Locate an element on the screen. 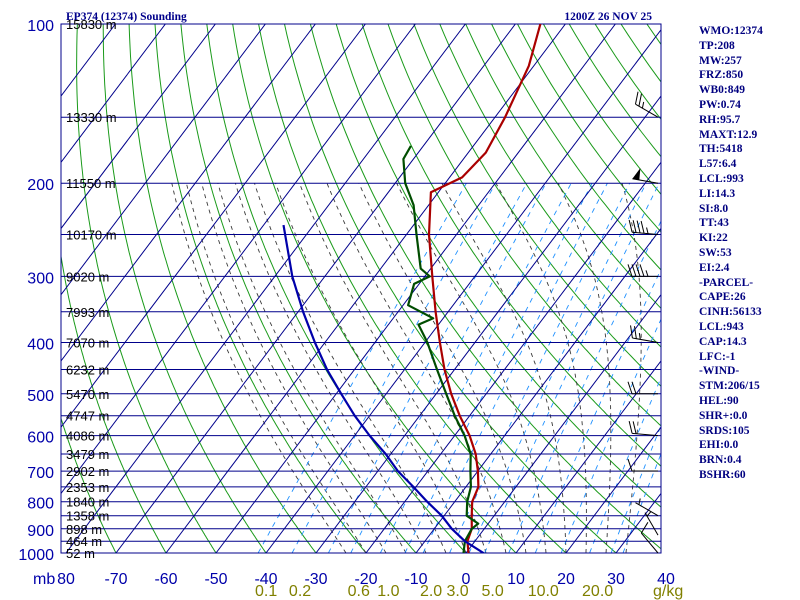  stat-line: SRDS:105 is located at coordinates (724, 430).